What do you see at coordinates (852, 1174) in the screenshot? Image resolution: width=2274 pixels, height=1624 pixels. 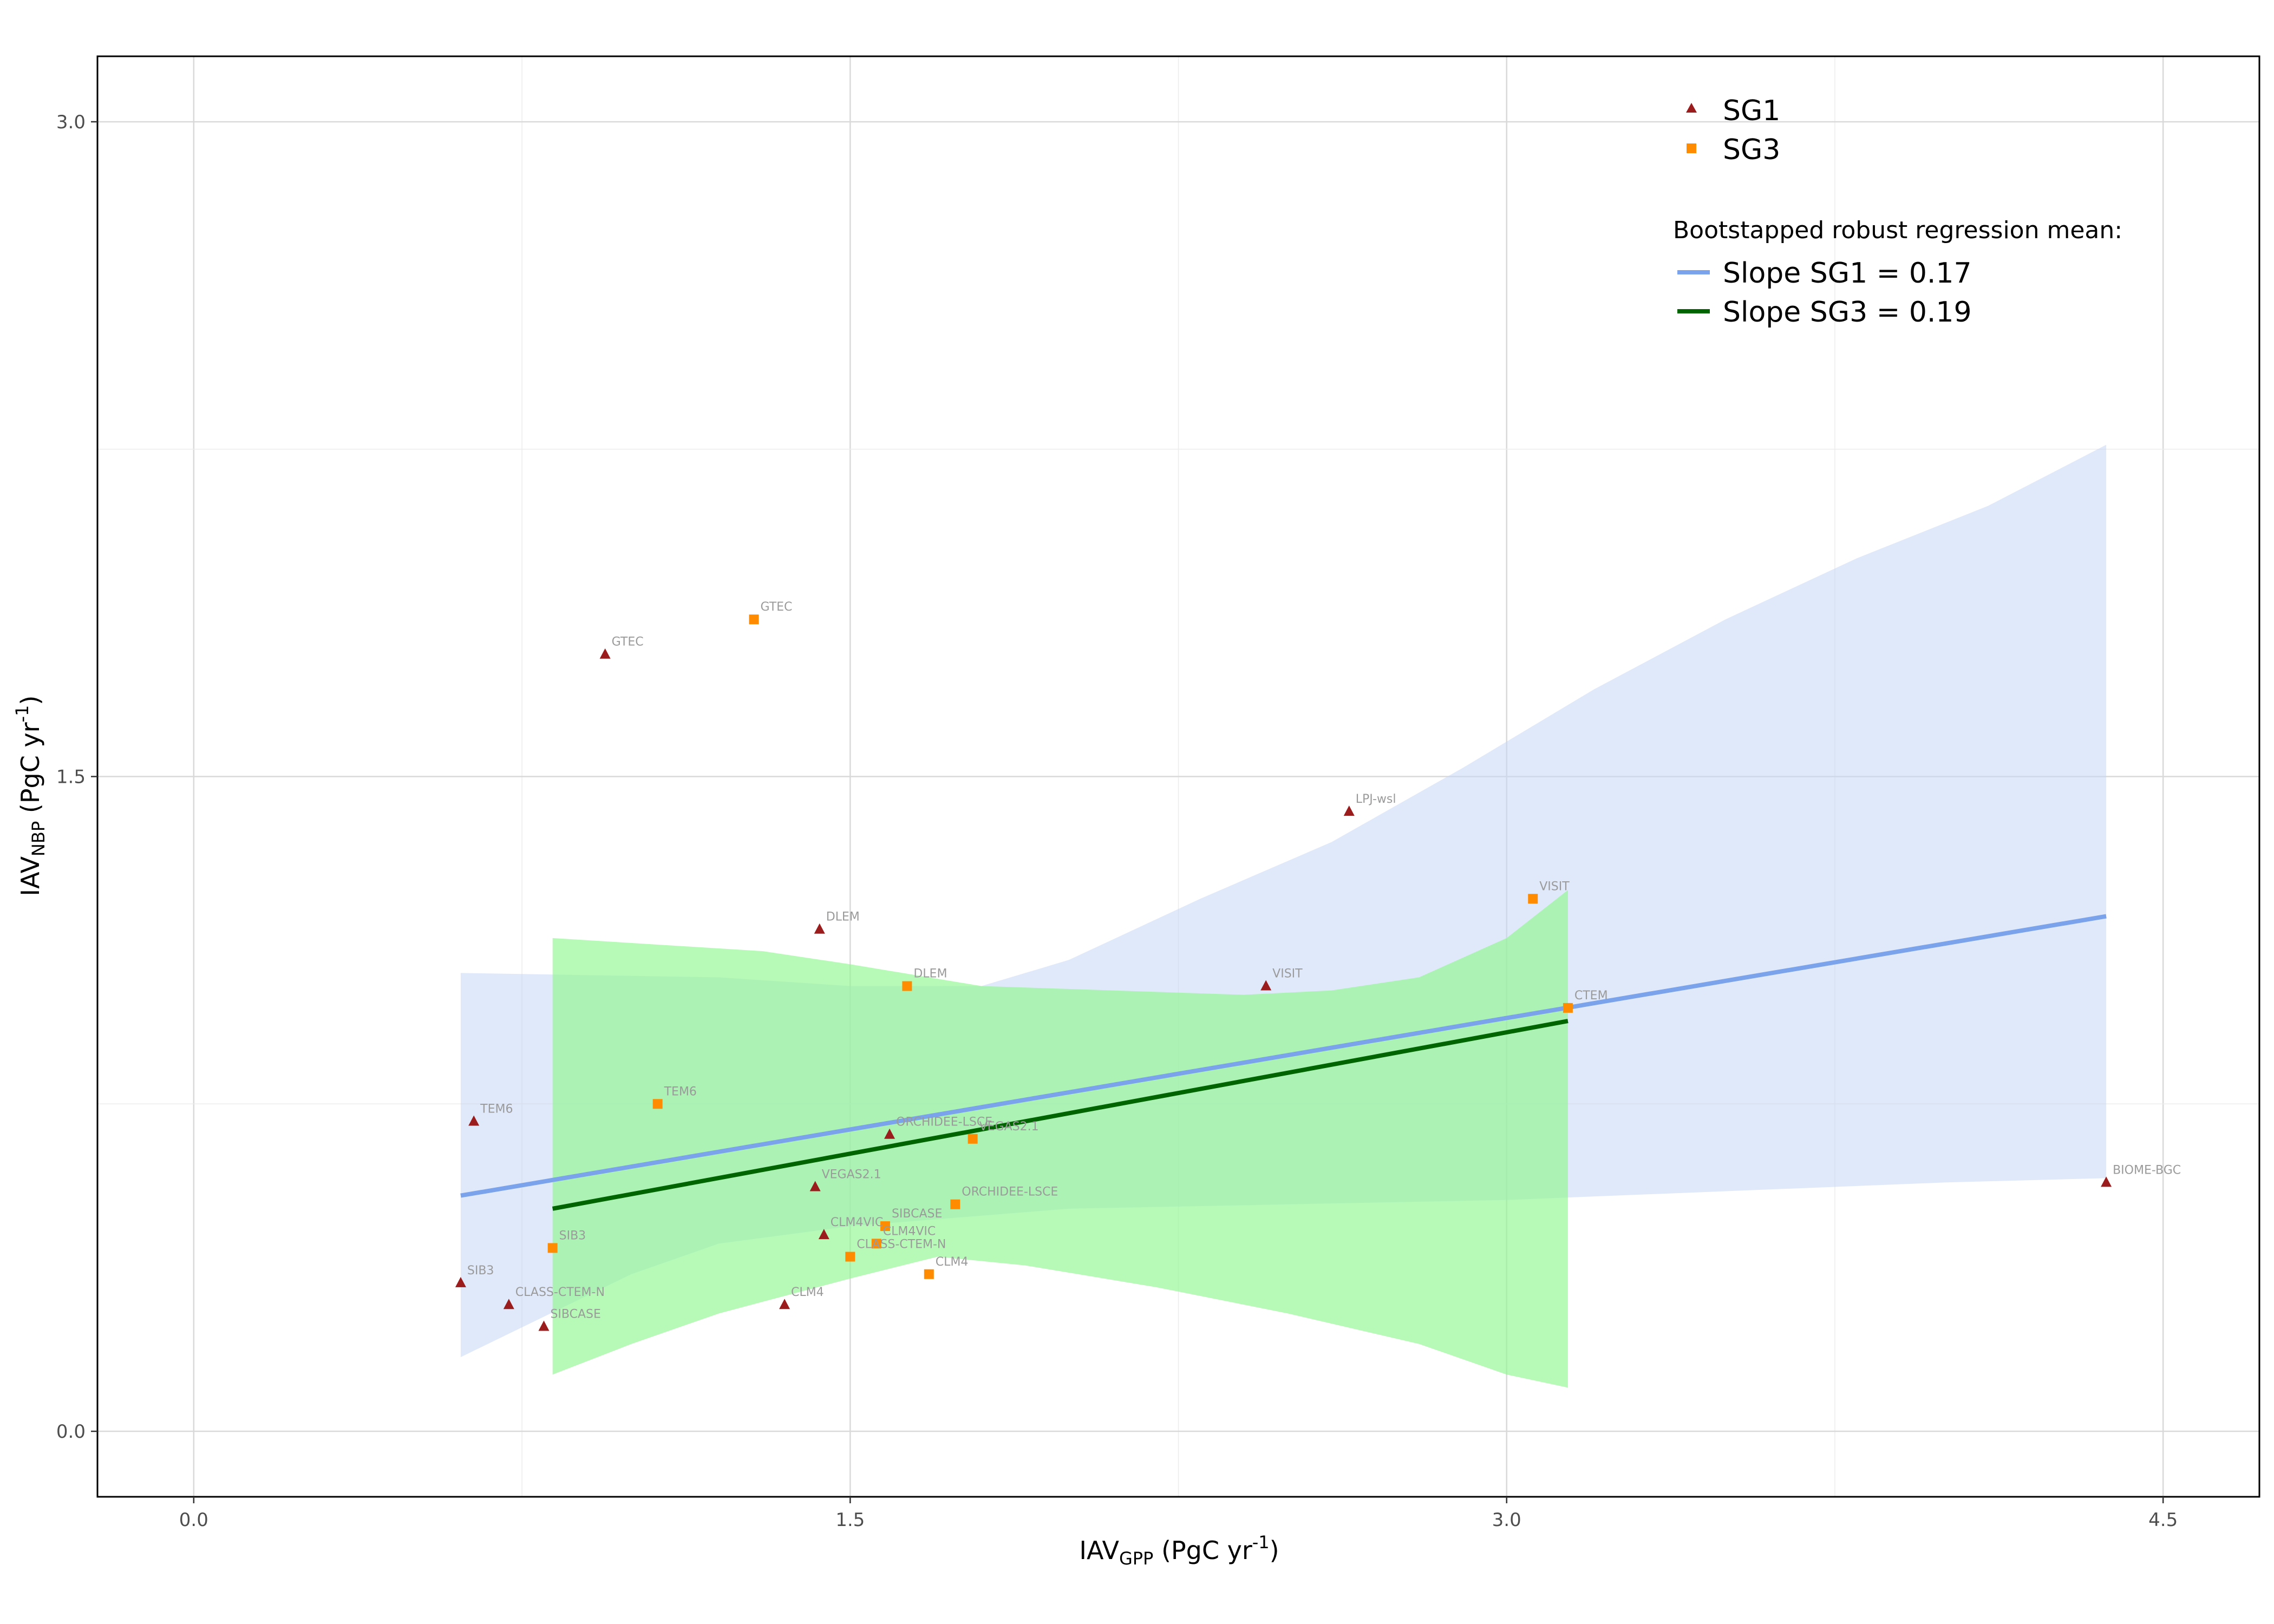 I see `point-label-sg1: VEGAS2.1` at bounding box center [852, 1174].